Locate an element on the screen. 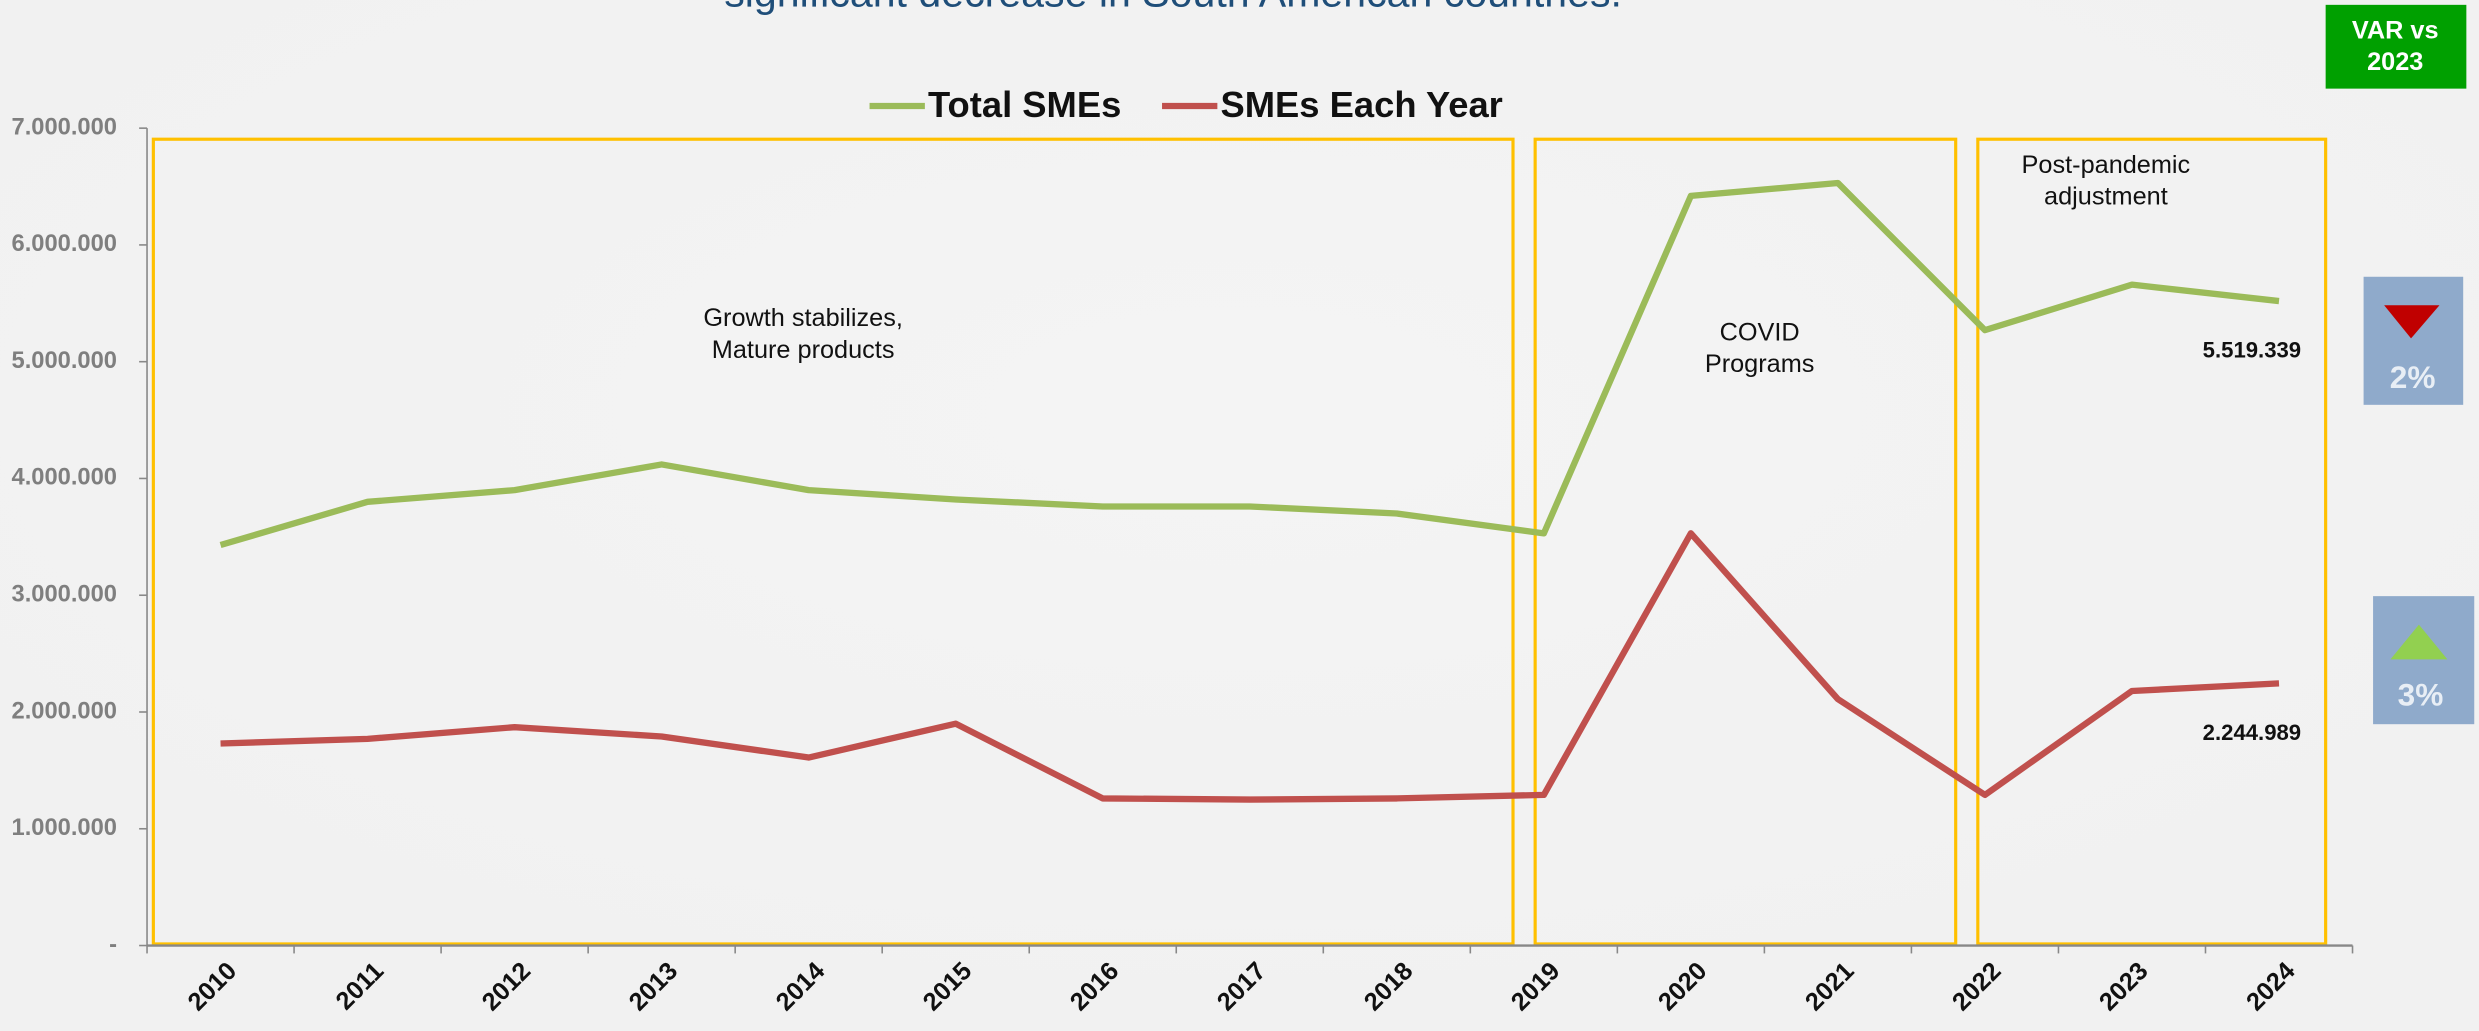  variation: 2% is located at coordinates (2413, 377).